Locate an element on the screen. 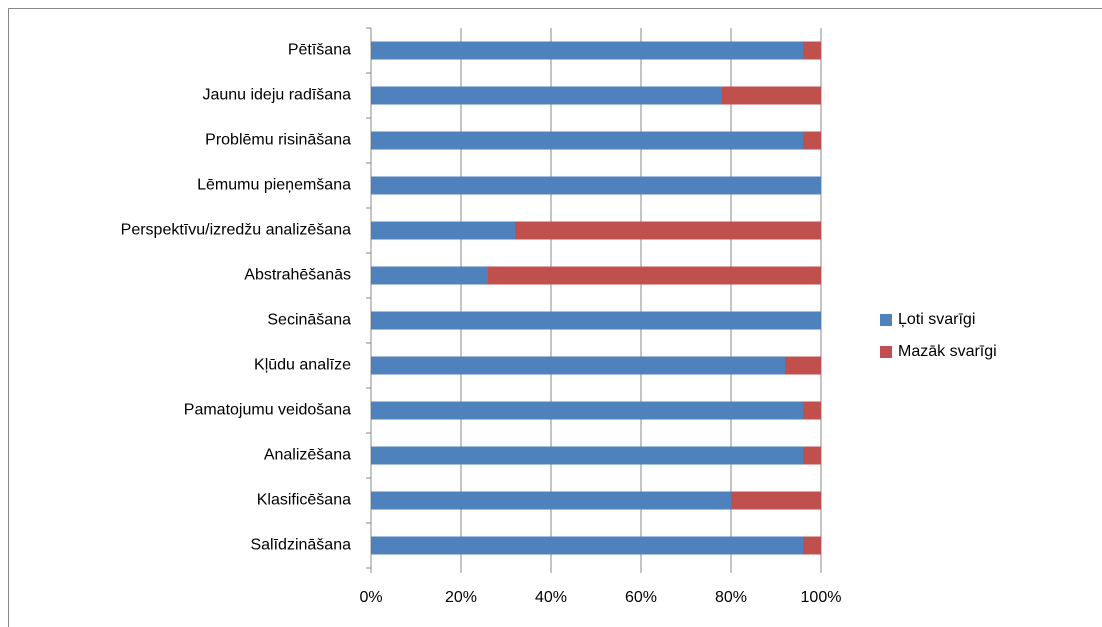 The image size is (1102, 627). y-tick-label: Abstrahēšanās is located at coordinates (297, 275).